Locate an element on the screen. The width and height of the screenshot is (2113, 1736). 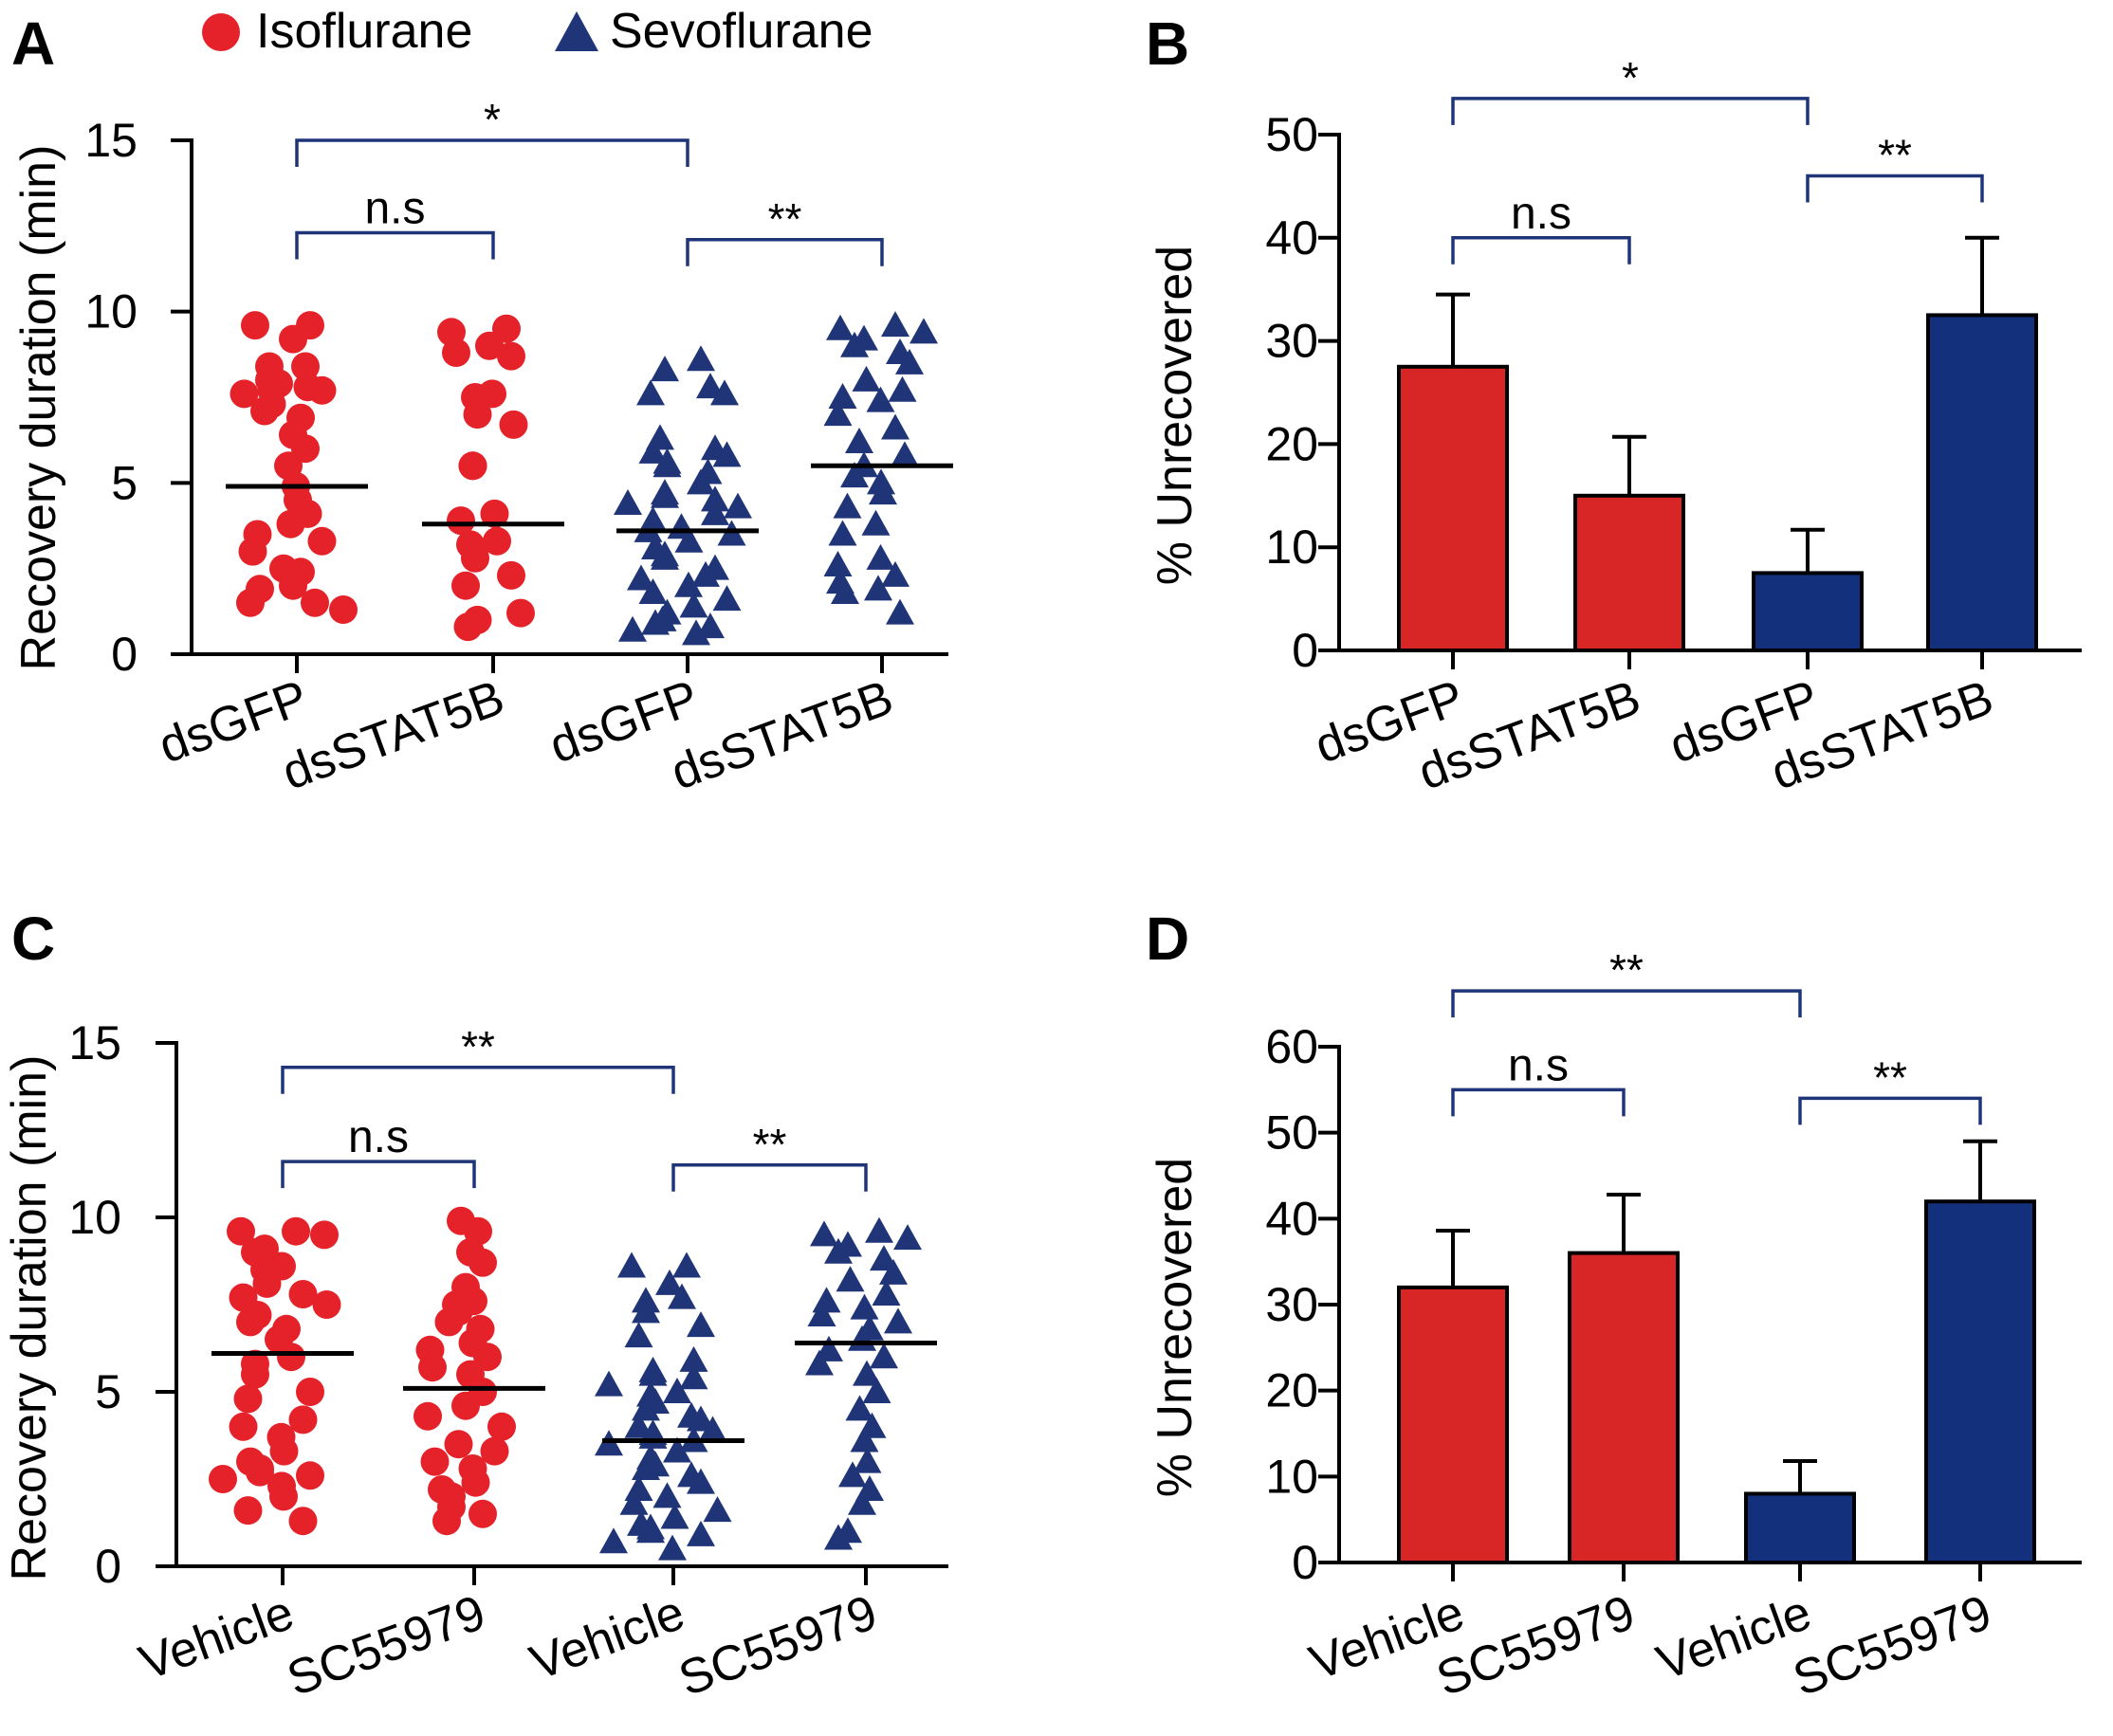
legend-sevoflurane-marker is located at coordinates (576, 31).